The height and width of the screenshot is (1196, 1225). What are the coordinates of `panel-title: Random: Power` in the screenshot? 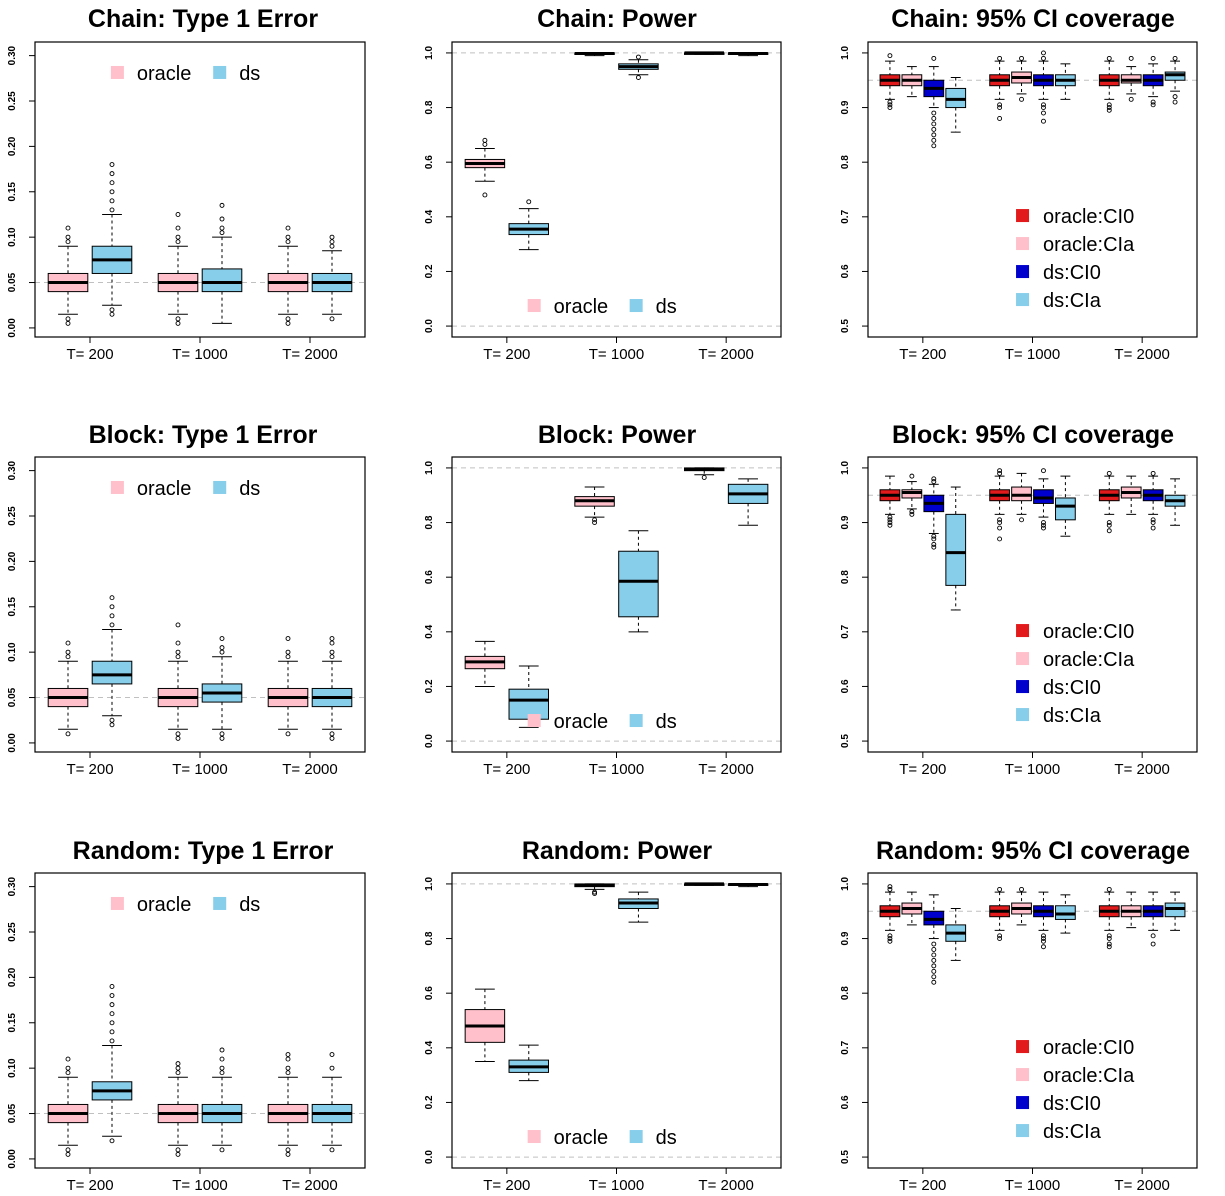 It's located at (617, 851).